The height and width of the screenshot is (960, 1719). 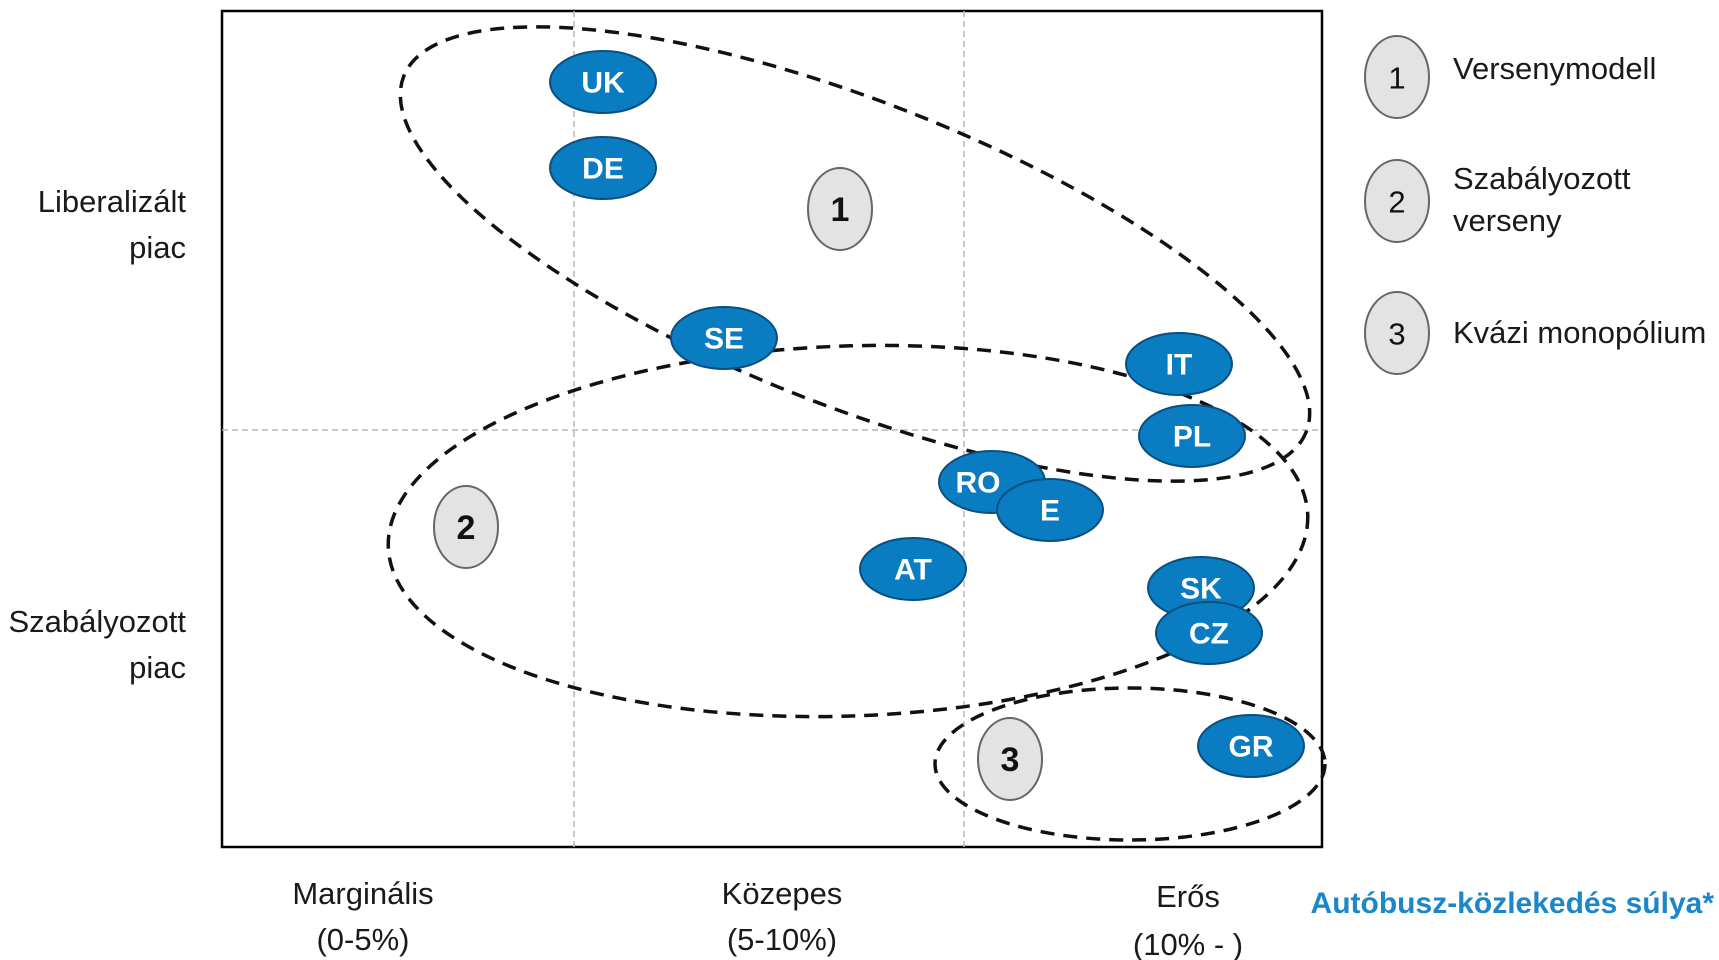 I want to click on country-de-label: DE, so click(x=603, y=169).